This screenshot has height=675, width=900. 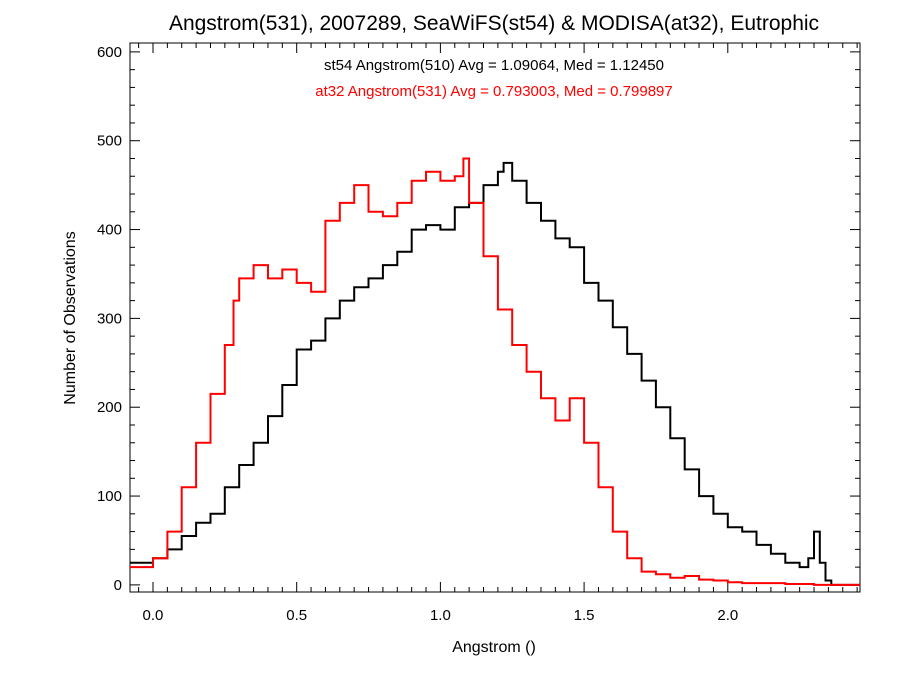 What do you see at coordinates (440, 615) in the screenshot?
I see `x-tick-label: 1.0` at bounding box center [440, 615].